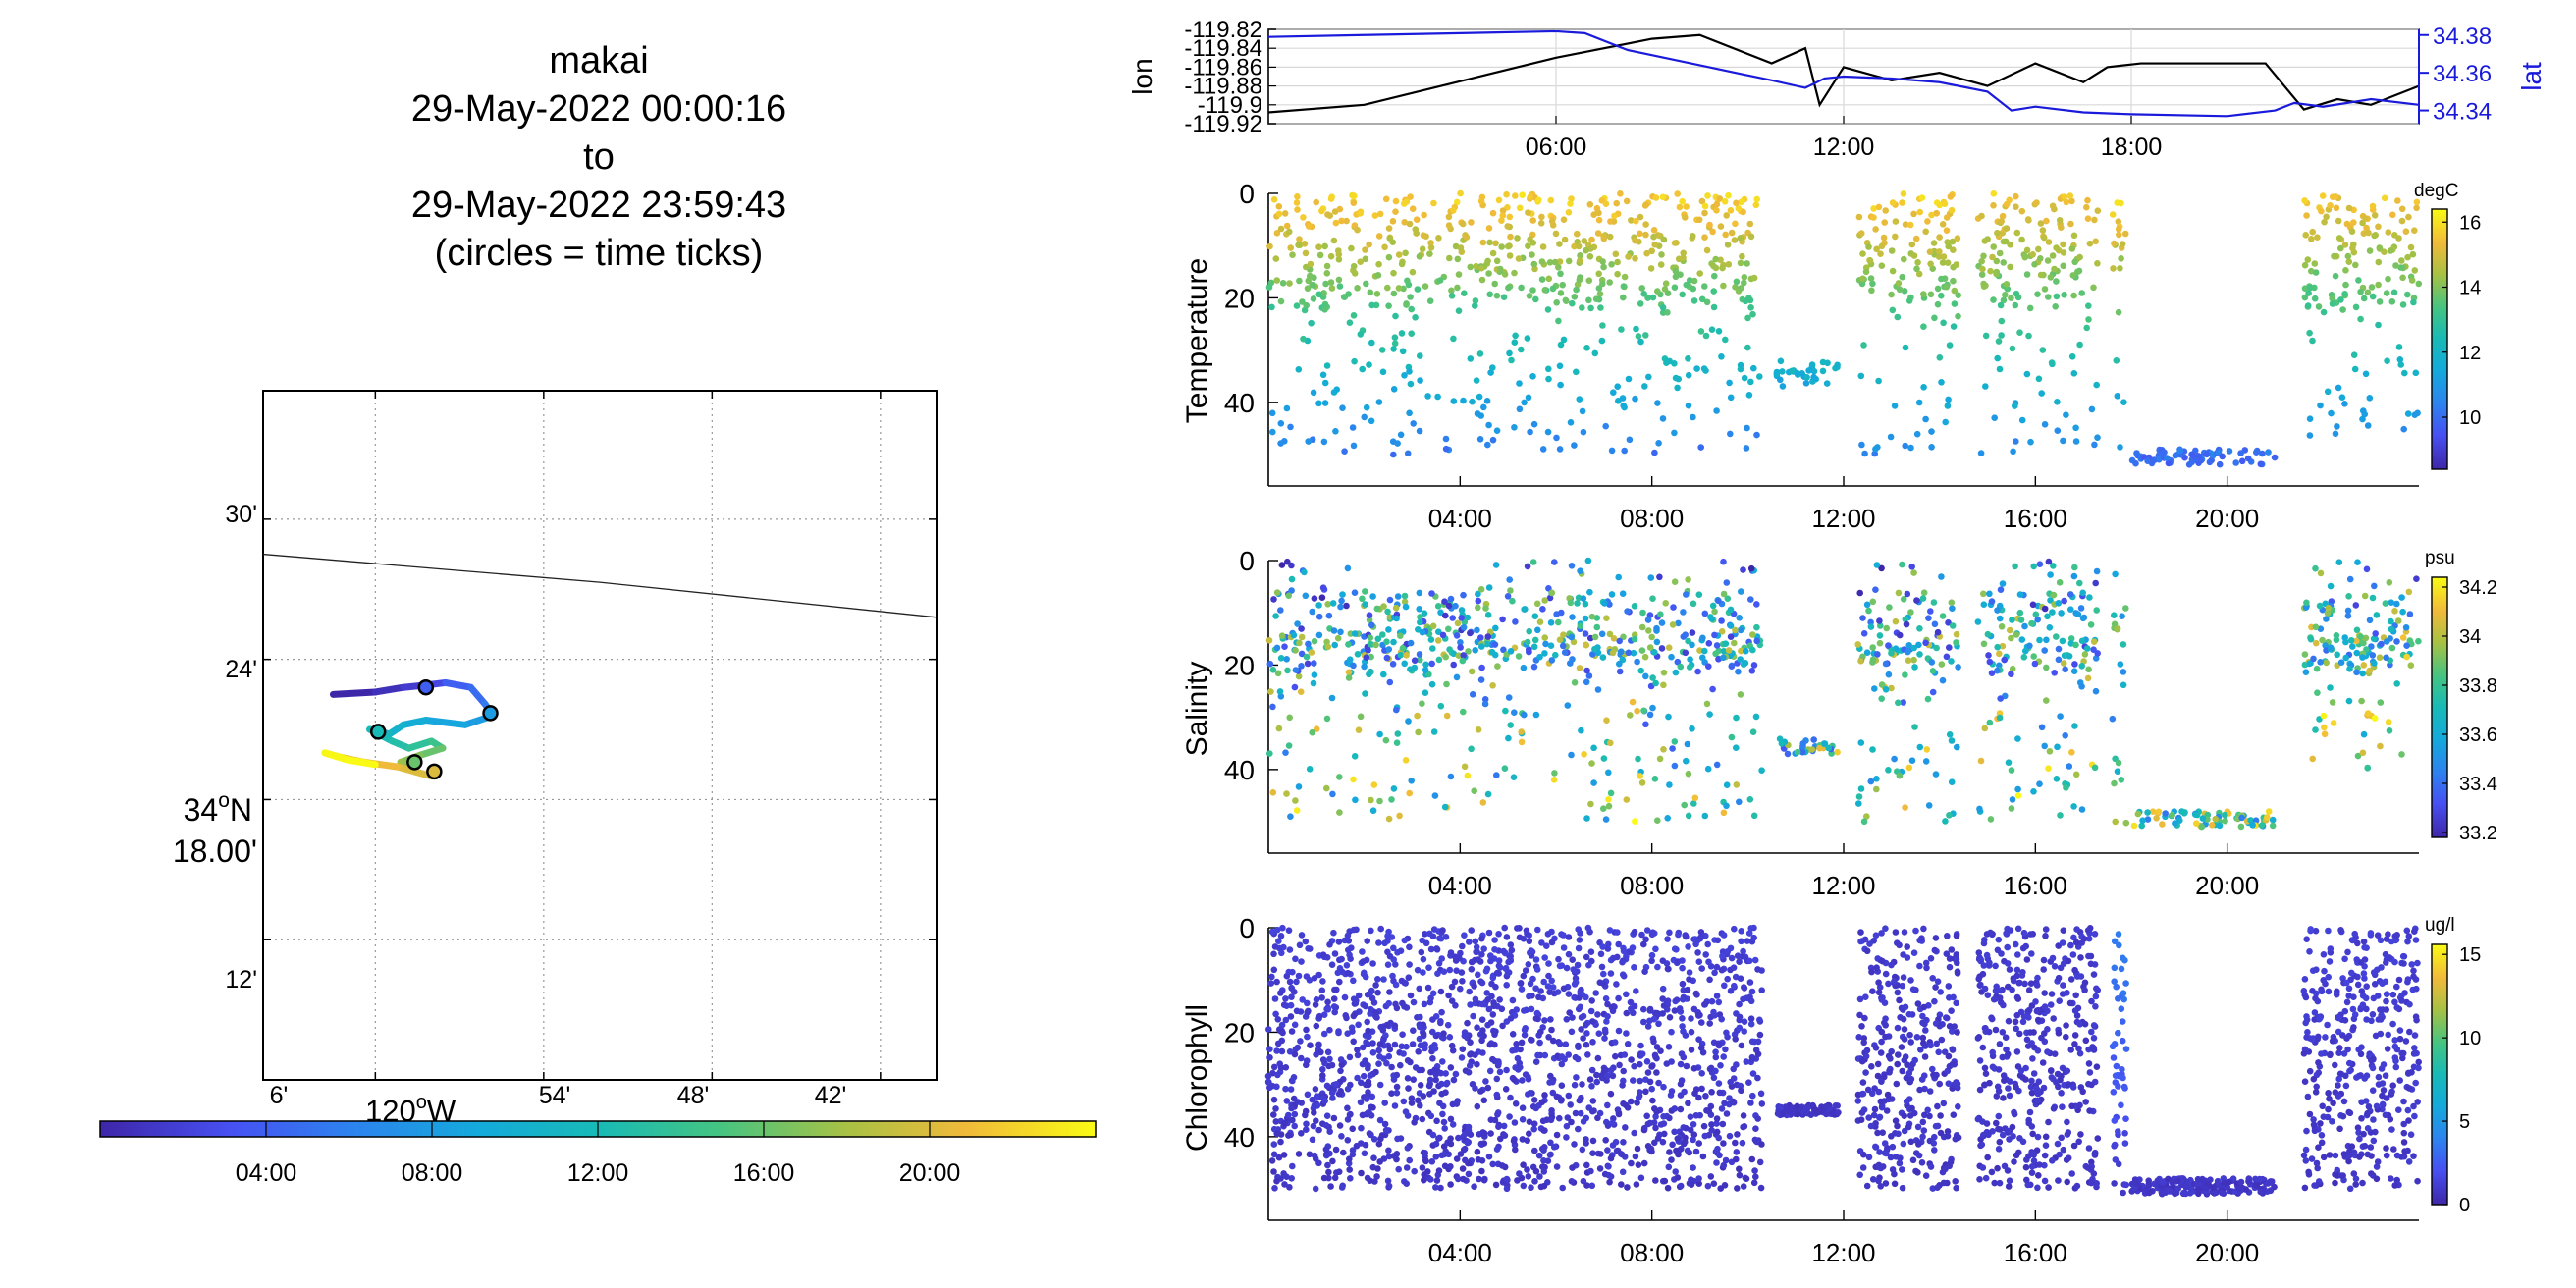 This screenshot has height=1288, width=2576. What do you see at coordinates (2462, 112) in the screenshot?
I see `lat-tick-label: 34.34` at bounding box center [2462, 112].